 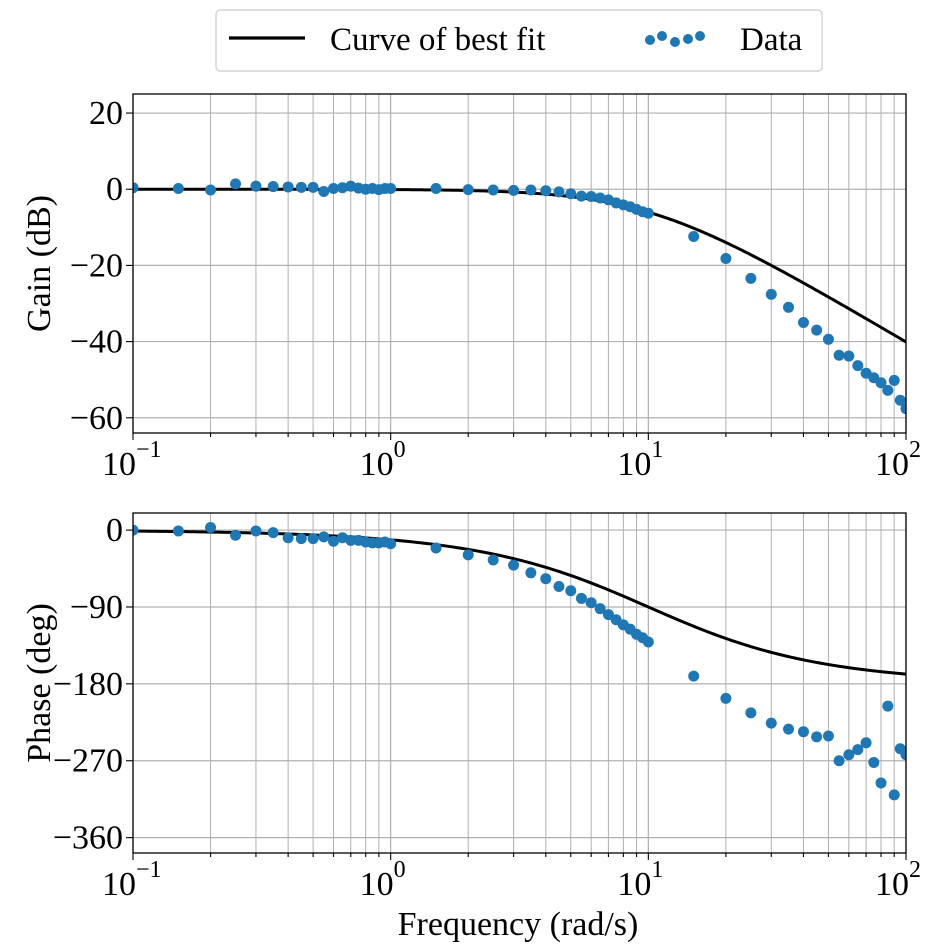 I want to click on svg-text: 0, so click(x=400, y=450).